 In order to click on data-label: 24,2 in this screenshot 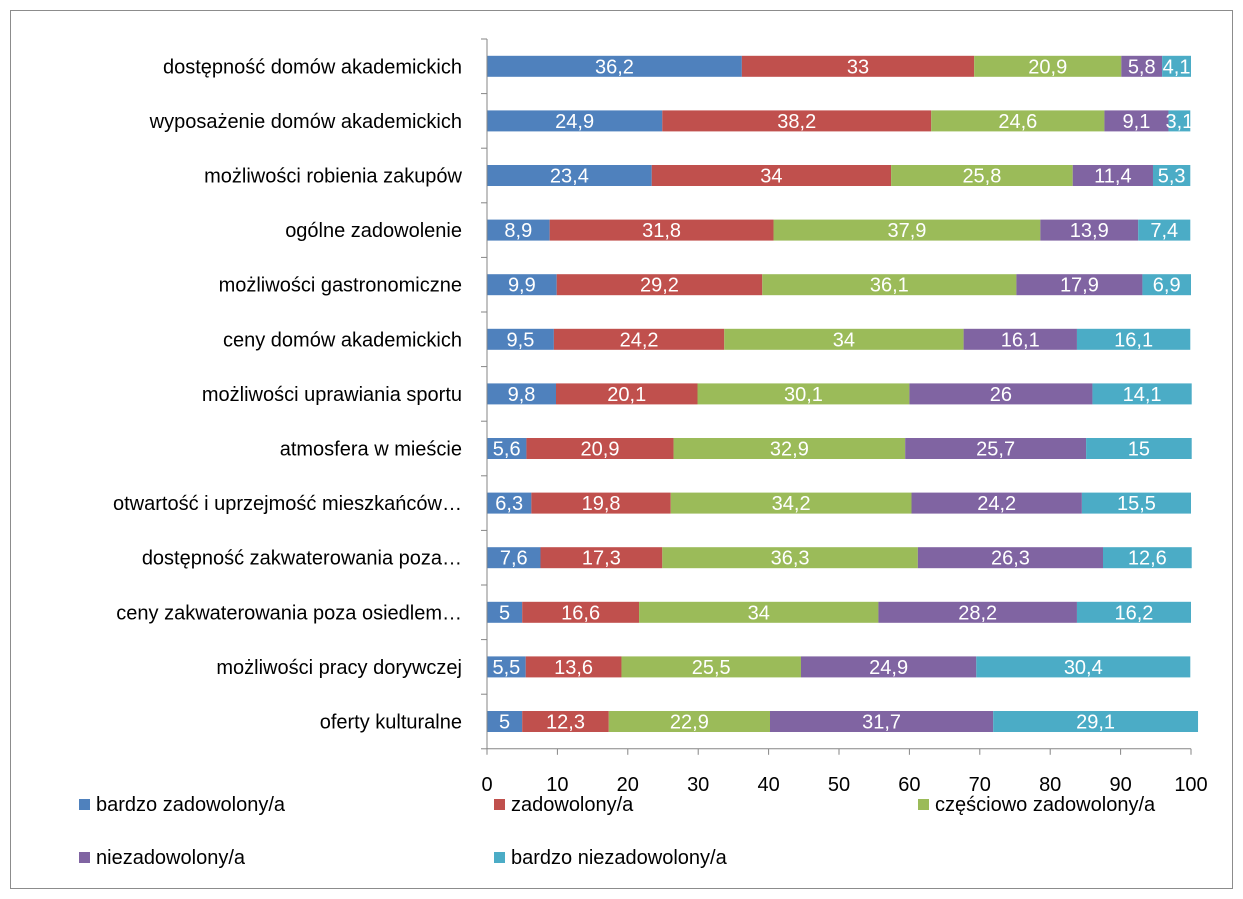, I will do `click(996, 504)`.